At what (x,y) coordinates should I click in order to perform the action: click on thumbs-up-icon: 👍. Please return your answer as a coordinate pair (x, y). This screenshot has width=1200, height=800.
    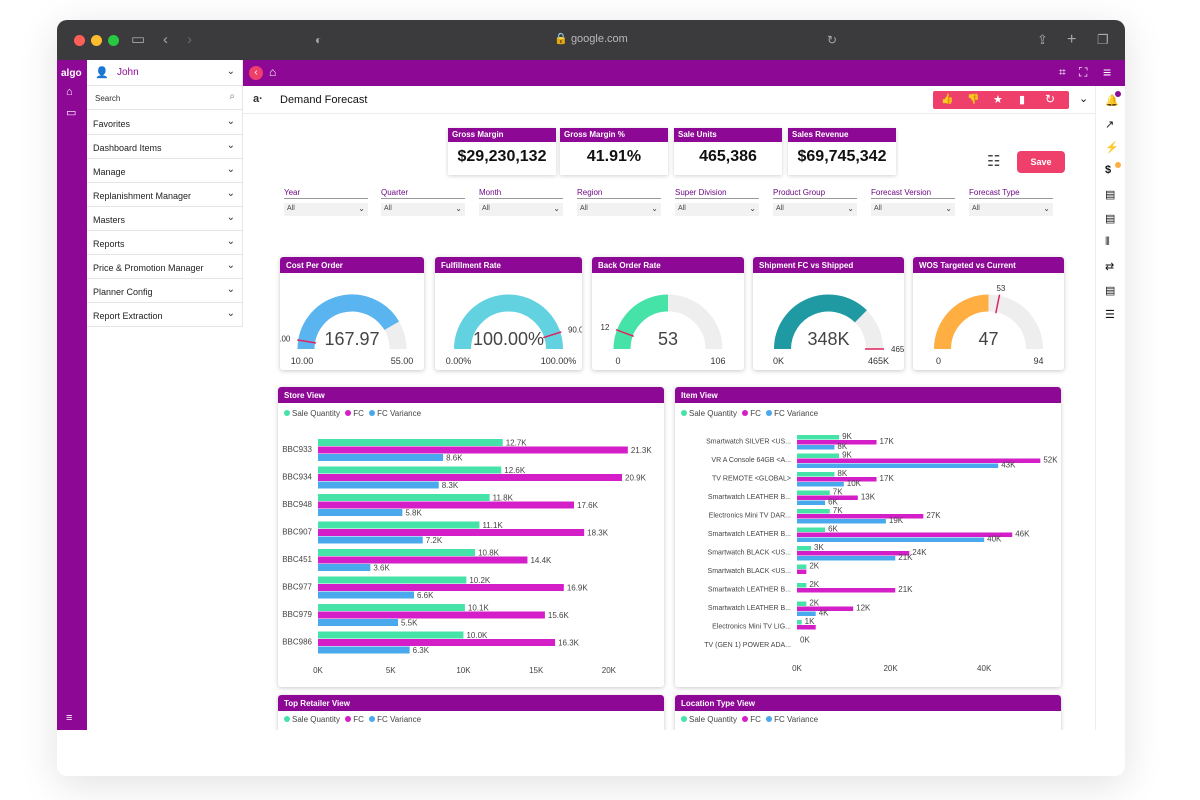
    Looking at the image, I should click on (947, 99).